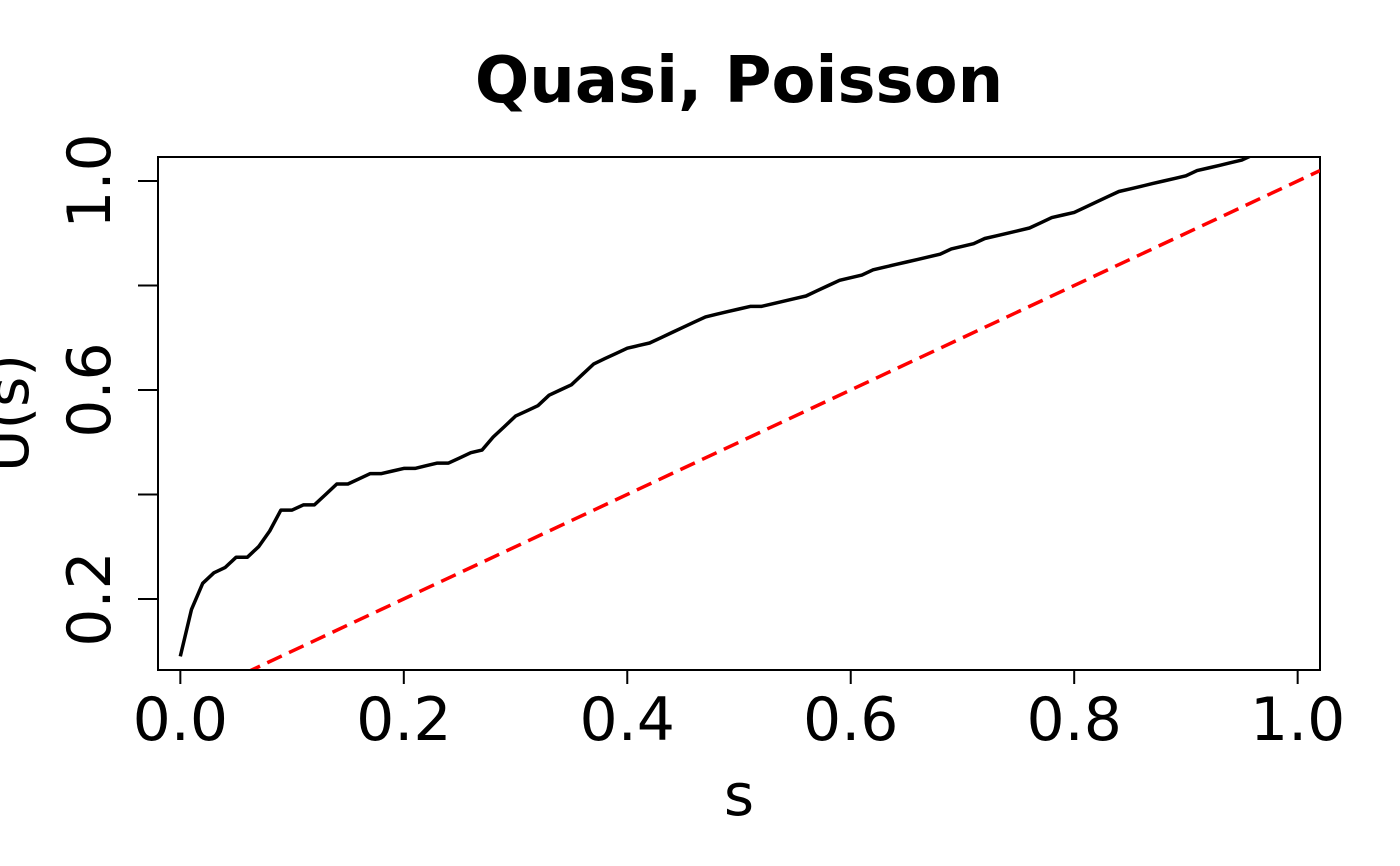 This screenshot has width=1400, height=866. I want to click on y-axis: 0.2 0.6 1.0, so click(107, 390).